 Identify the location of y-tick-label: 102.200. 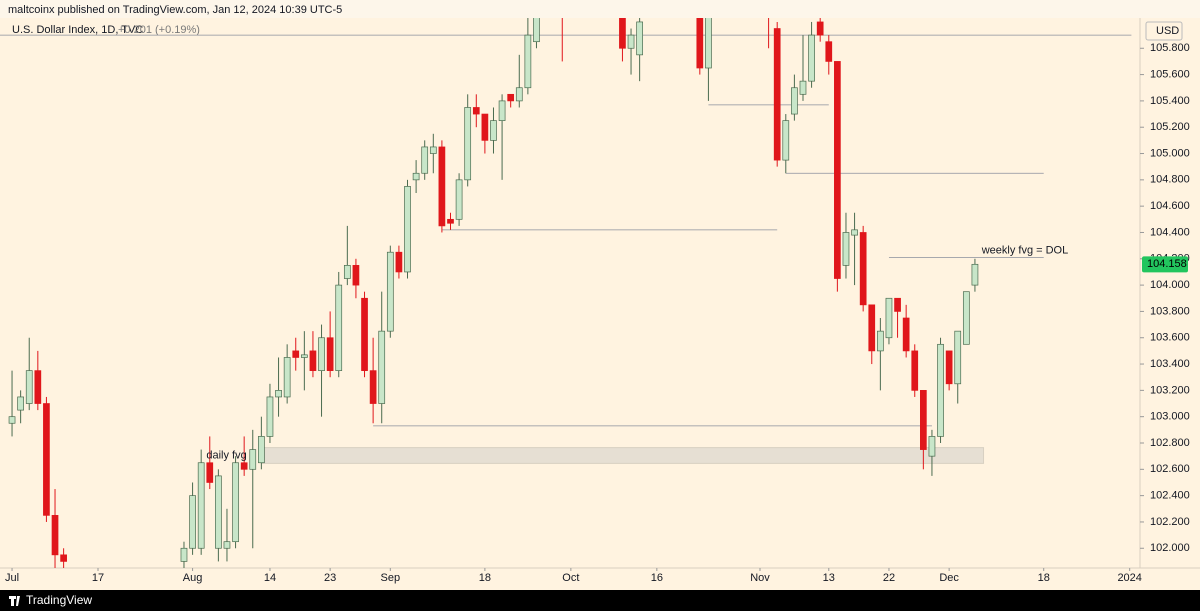
(1170, 522).